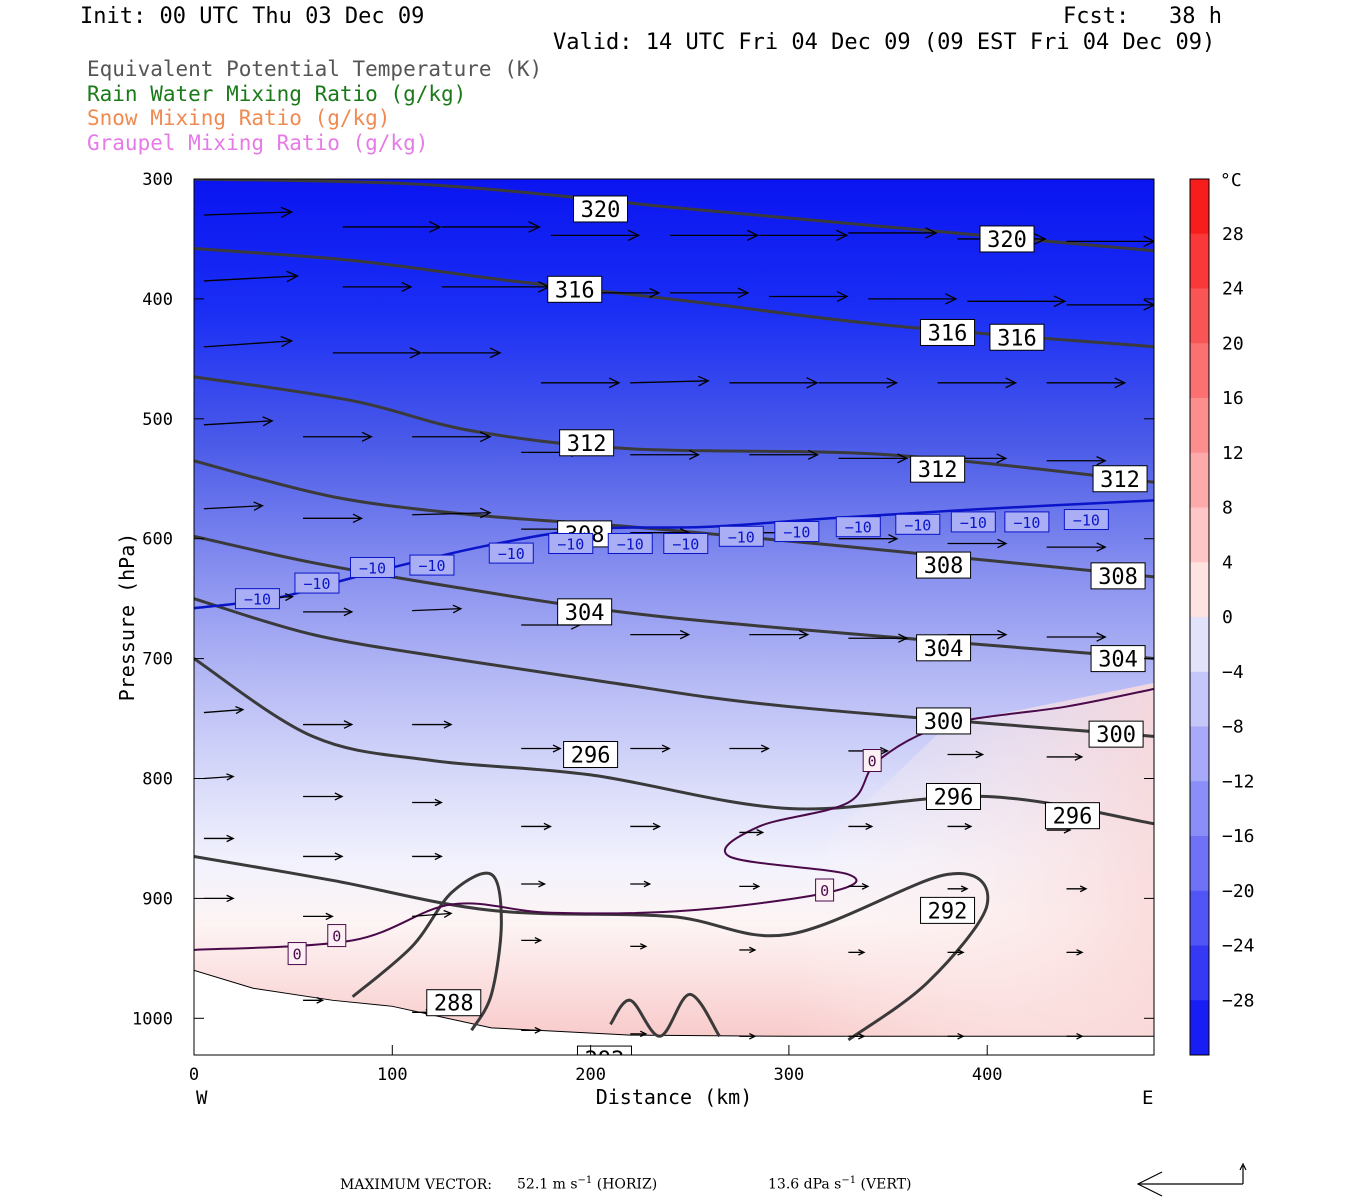  Describe the element at coordinates (194, 1075) in the screenshot. I see `x-tick-label: 0` at that location.